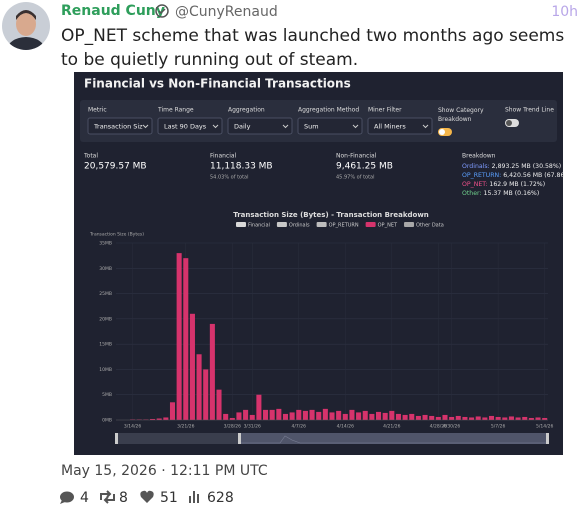  I want to click on views-icon, so click(194, 497).